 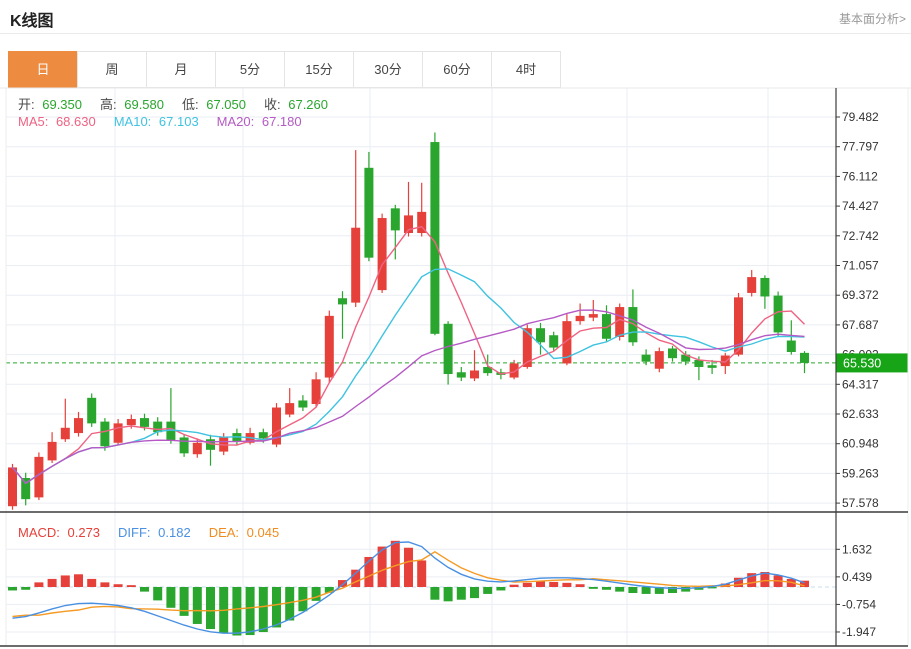 I want to click on axis-tick-label: 72.742, so click(x=860, y=236).